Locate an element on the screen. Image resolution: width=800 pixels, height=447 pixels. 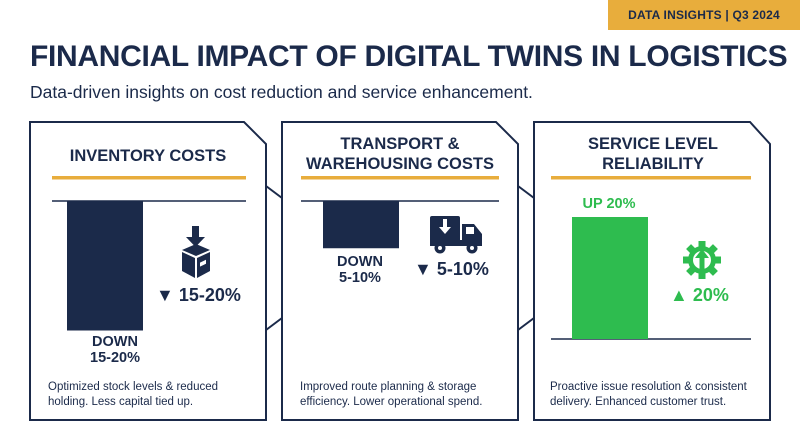
panel-title-line: SERVICE LEVEL is located at coordinates (653, 144).